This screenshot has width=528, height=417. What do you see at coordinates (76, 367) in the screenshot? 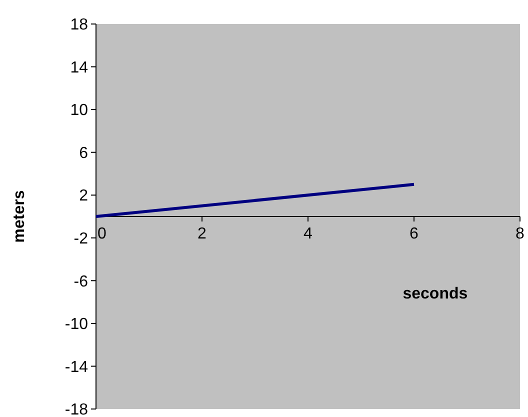
I see `y-tick-label: -14` at bounding box center [76, 367].